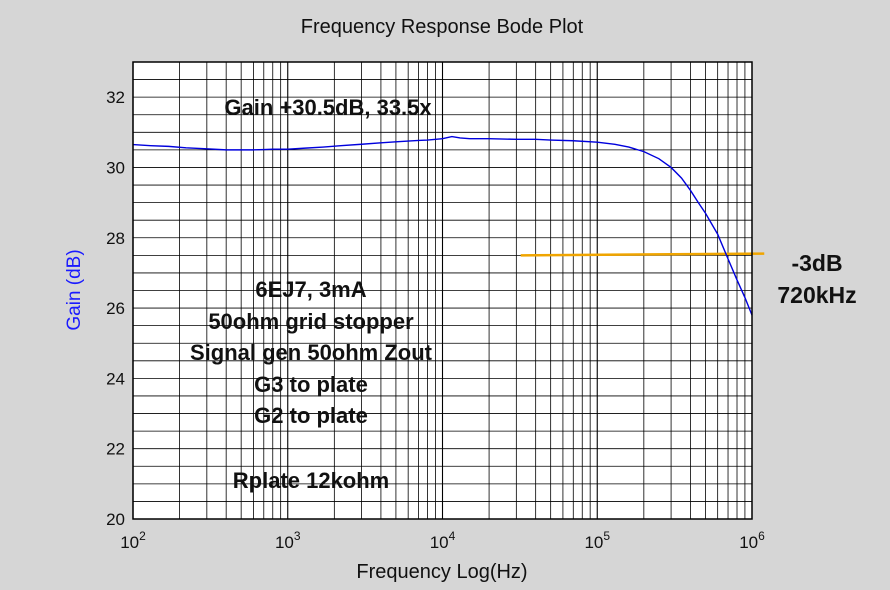  What do you see at coordinates (115, 238) in the screenshot?
I see `y-tick-label: 28` at bounding box center [115, 238].